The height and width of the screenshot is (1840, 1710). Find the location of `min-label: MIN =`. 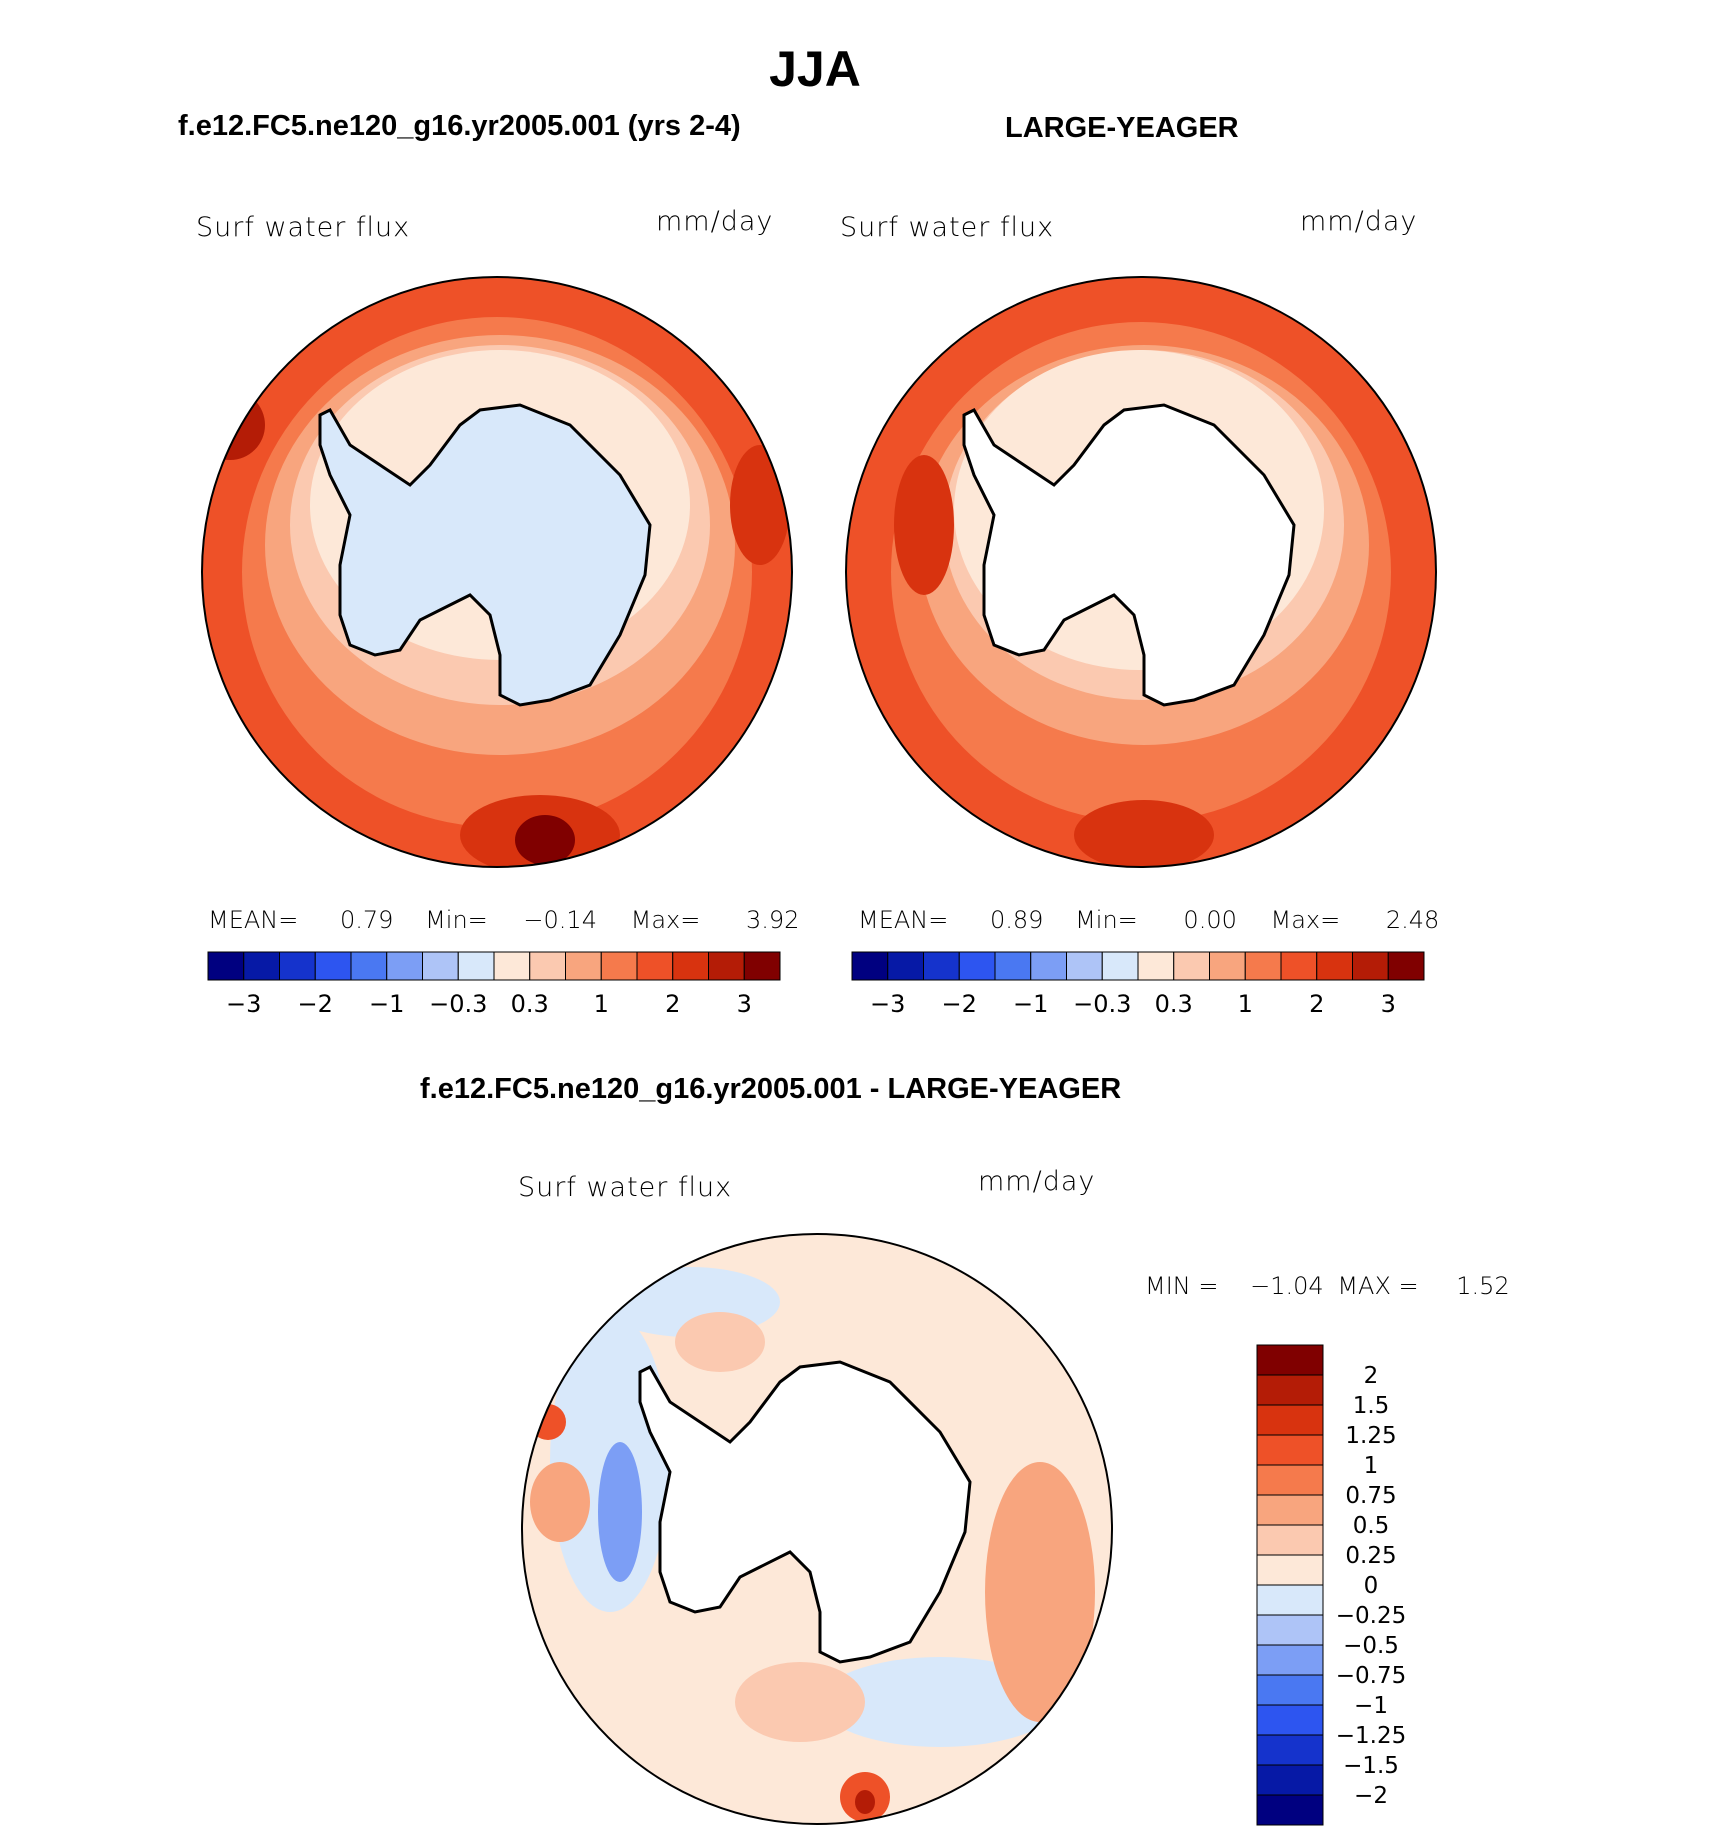

min-label: MIN = is located at coordinates (1182, 1286).